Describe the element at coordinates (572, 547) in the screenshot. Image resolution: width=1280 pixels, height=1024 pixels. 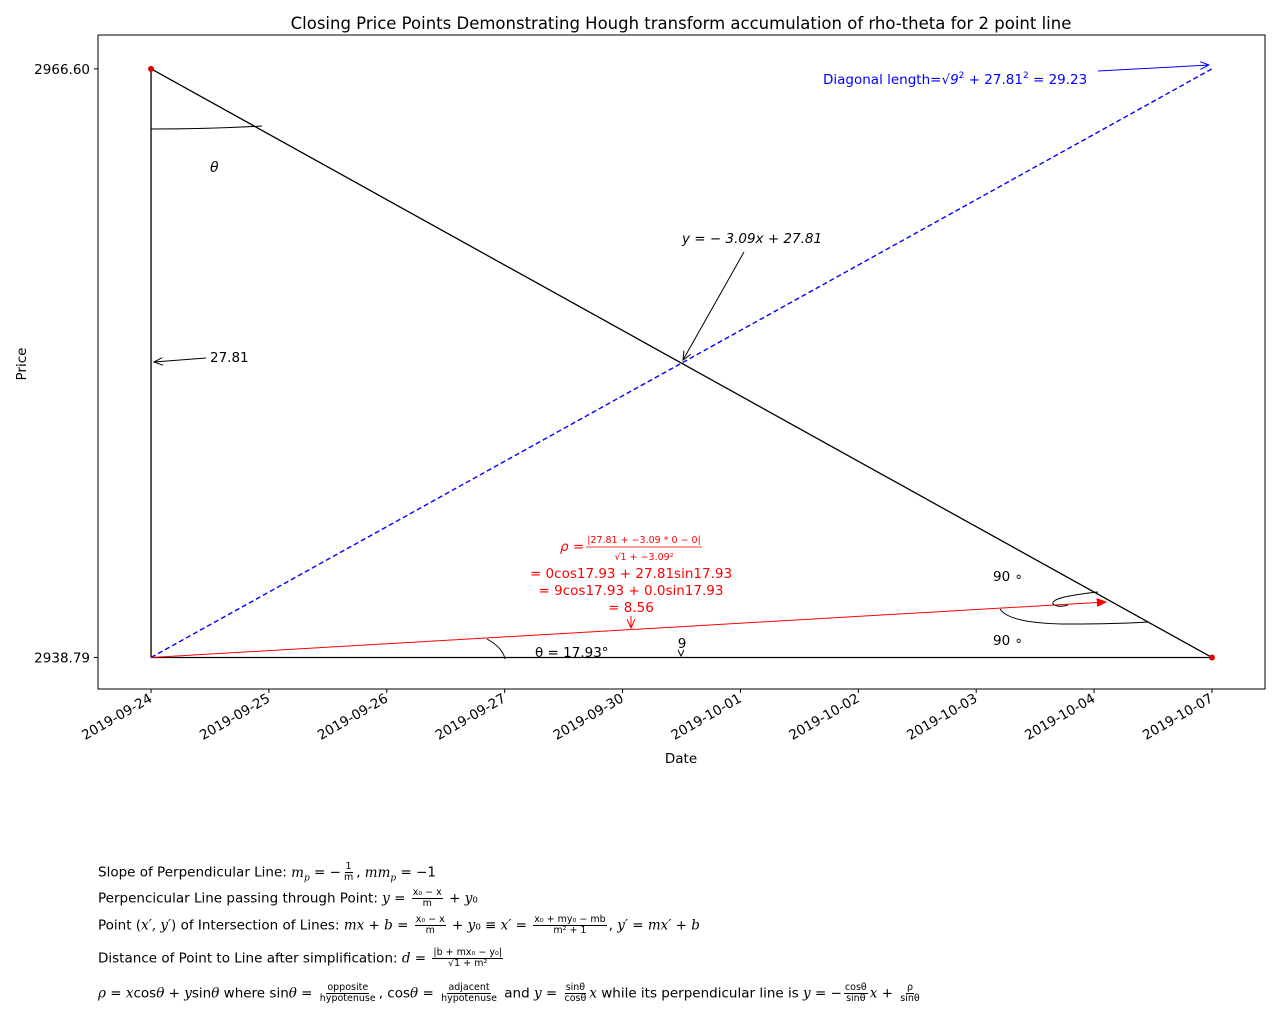
I see `rho-label: ρ =` at that location.